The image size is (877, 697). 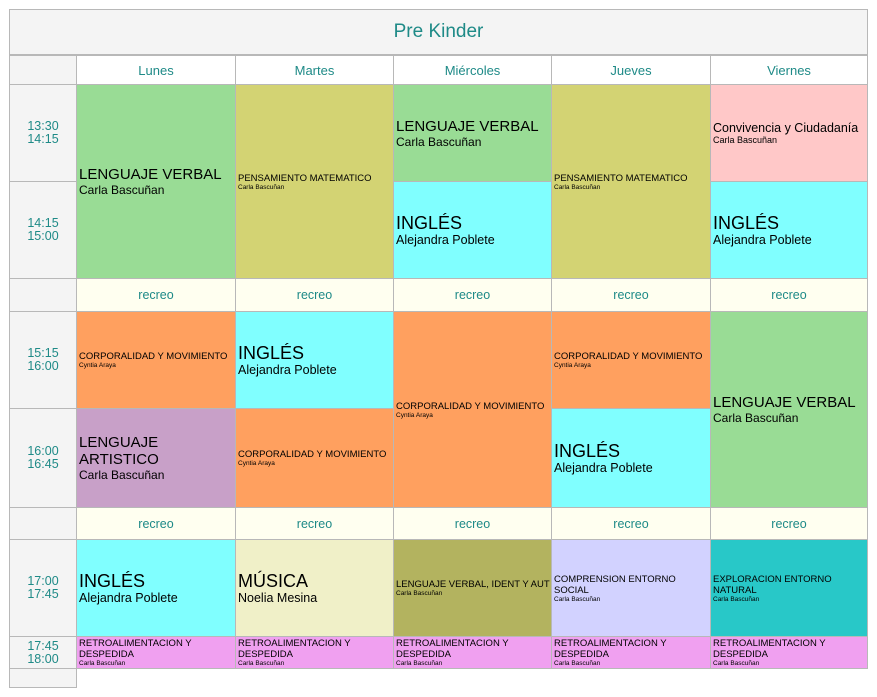 What do you see at coordinates (43, 581) in the screenshot?
I see `time-start: 17:00` at bounding box center [43, 581].